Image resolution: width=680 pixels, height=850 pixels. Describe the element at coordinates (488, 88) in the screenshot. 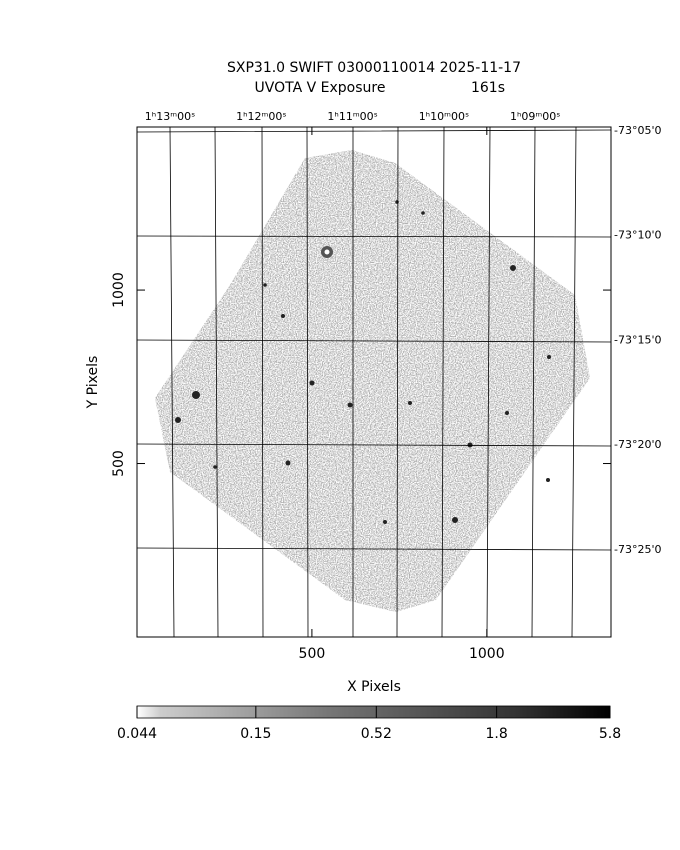

I see `exposure: 161s` at that location.